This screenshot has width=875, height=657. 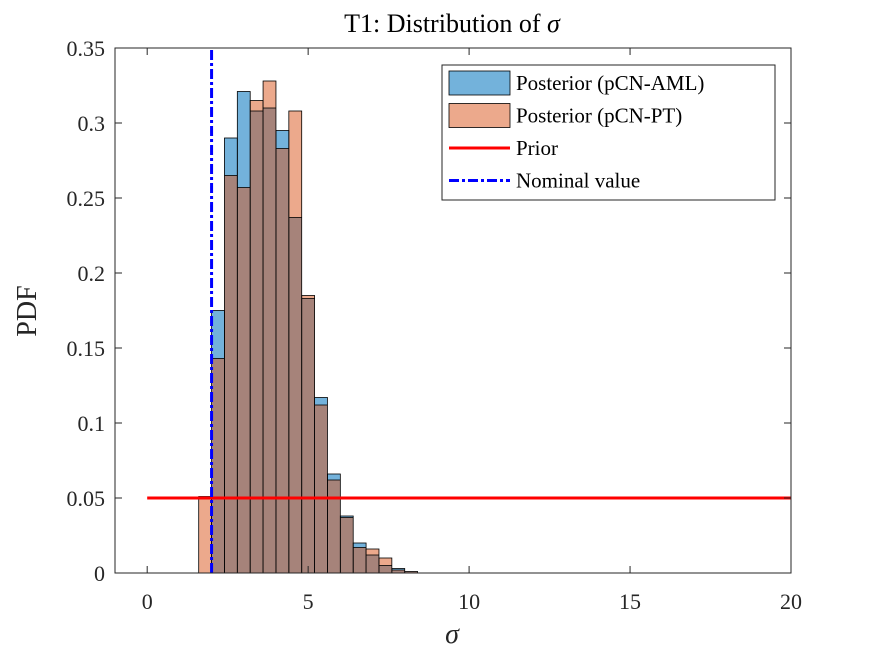 What do you see at coordinates (92, 123) in the screenshot?
I see `y-tick-label: 0.3` at bounding box center [92, 123].